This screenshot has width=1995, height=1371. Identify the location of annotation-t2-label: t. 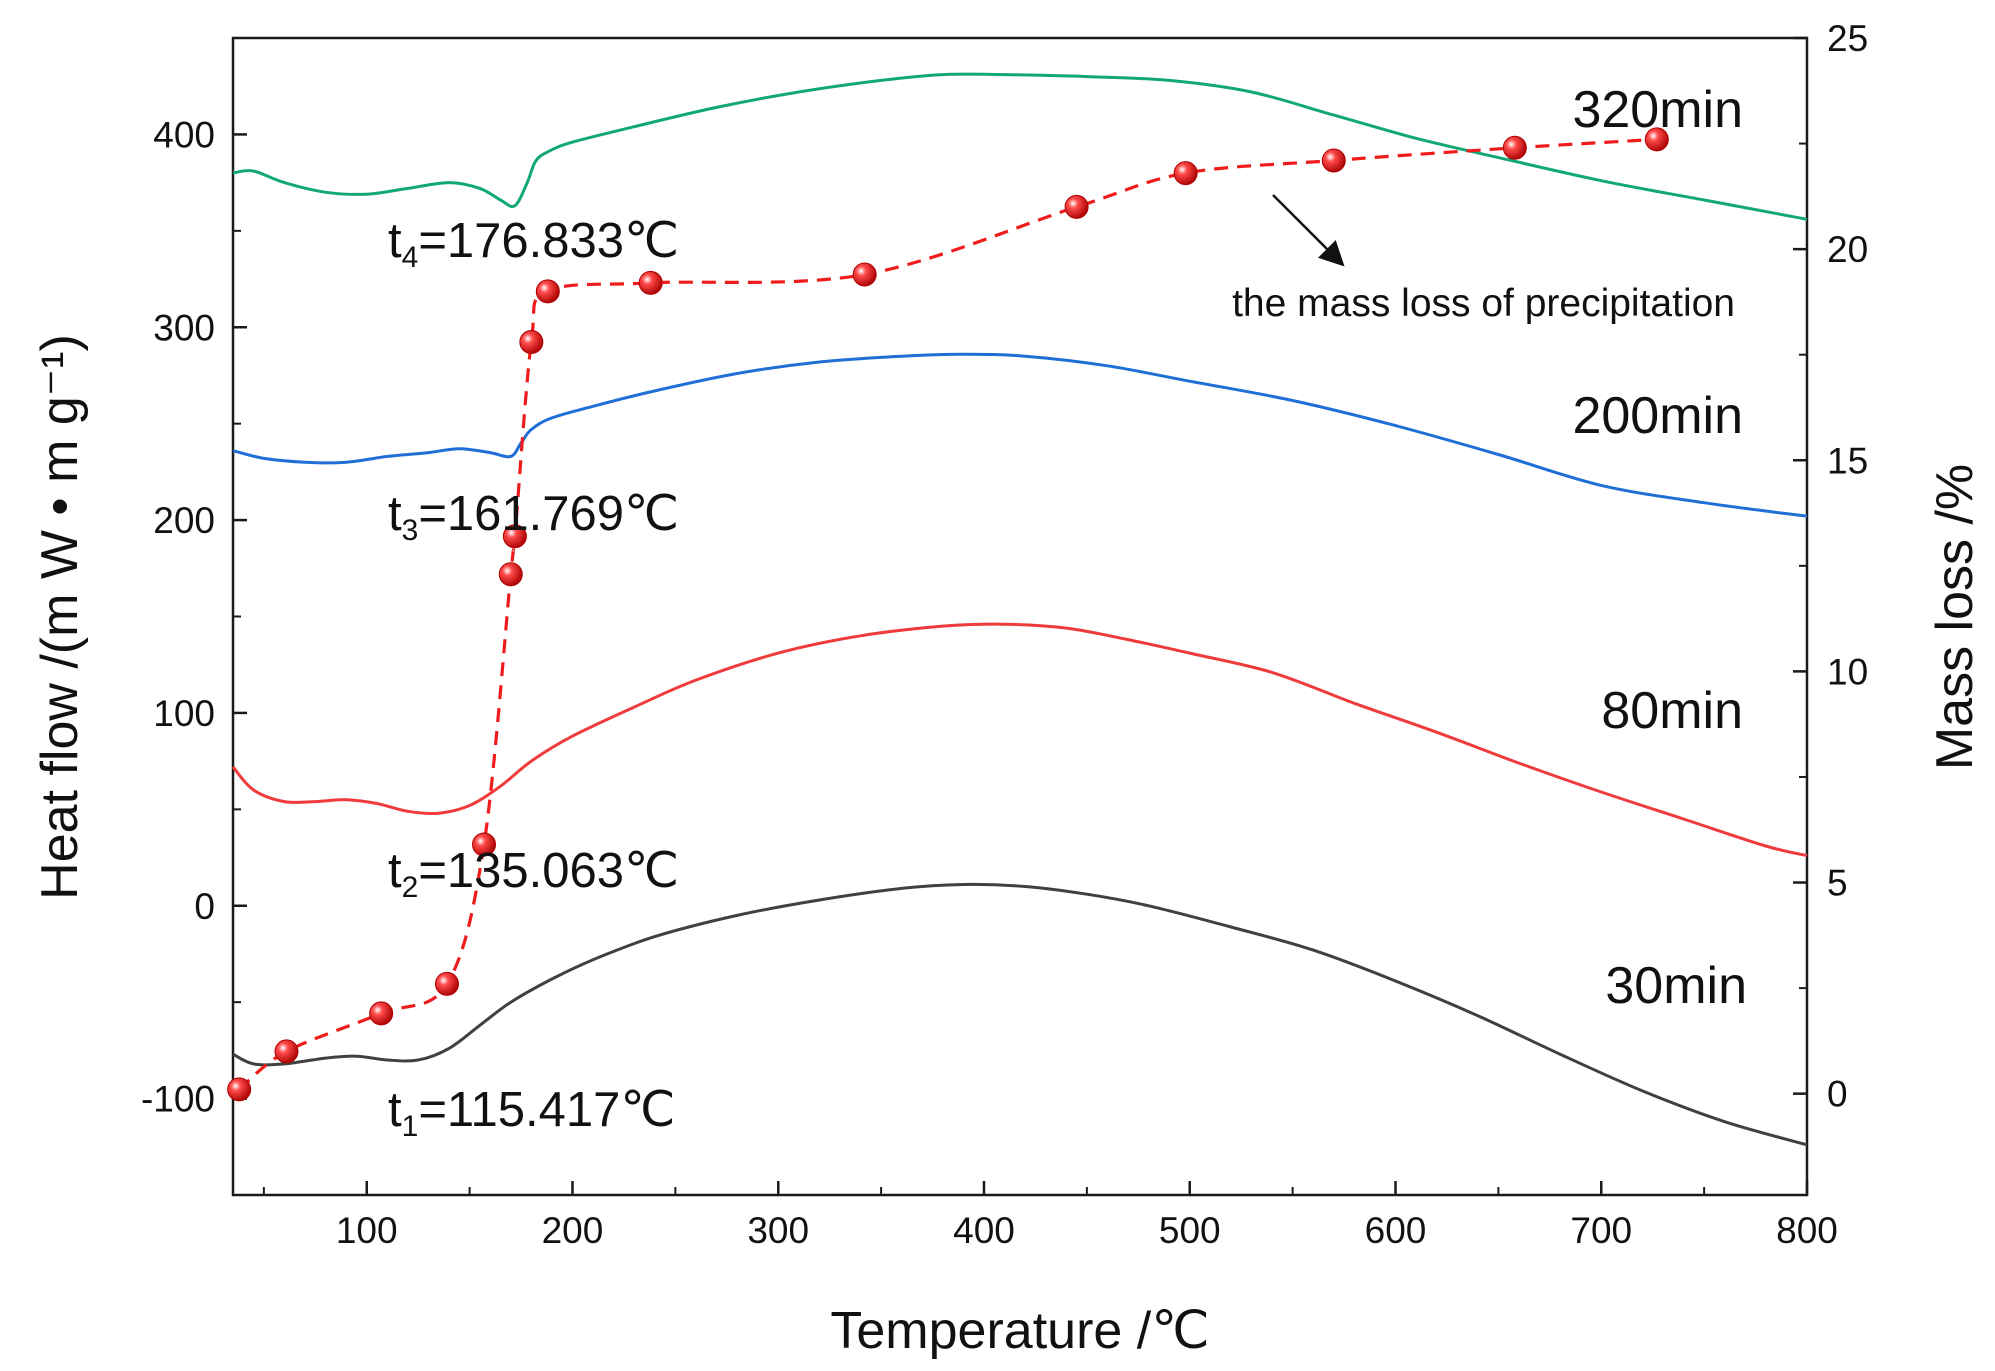
(395, 871).